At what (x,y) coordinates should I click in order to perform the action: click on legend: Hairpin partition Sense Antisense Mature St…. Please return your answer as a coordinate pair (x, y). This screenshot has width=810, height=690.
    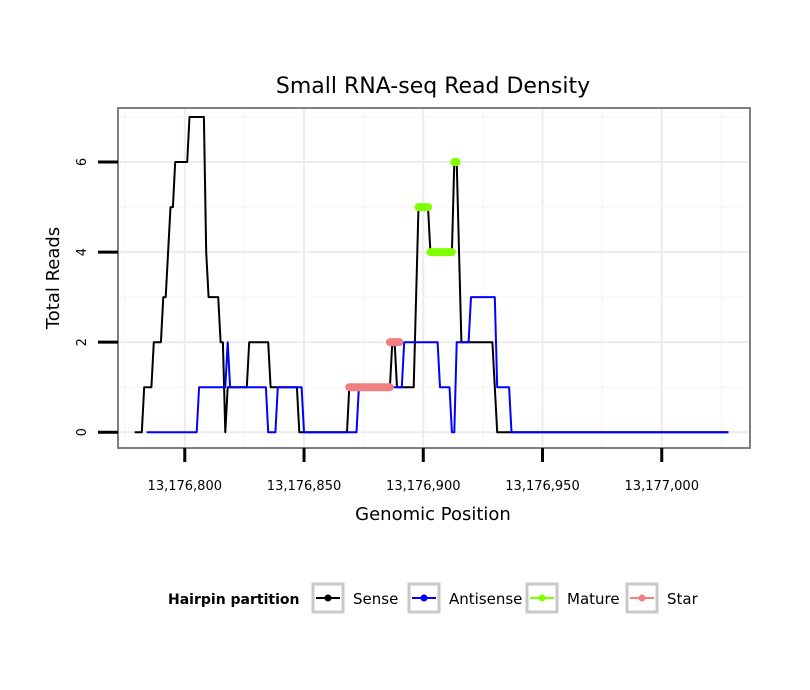
    Looking at the image, I should click on (433, 598).